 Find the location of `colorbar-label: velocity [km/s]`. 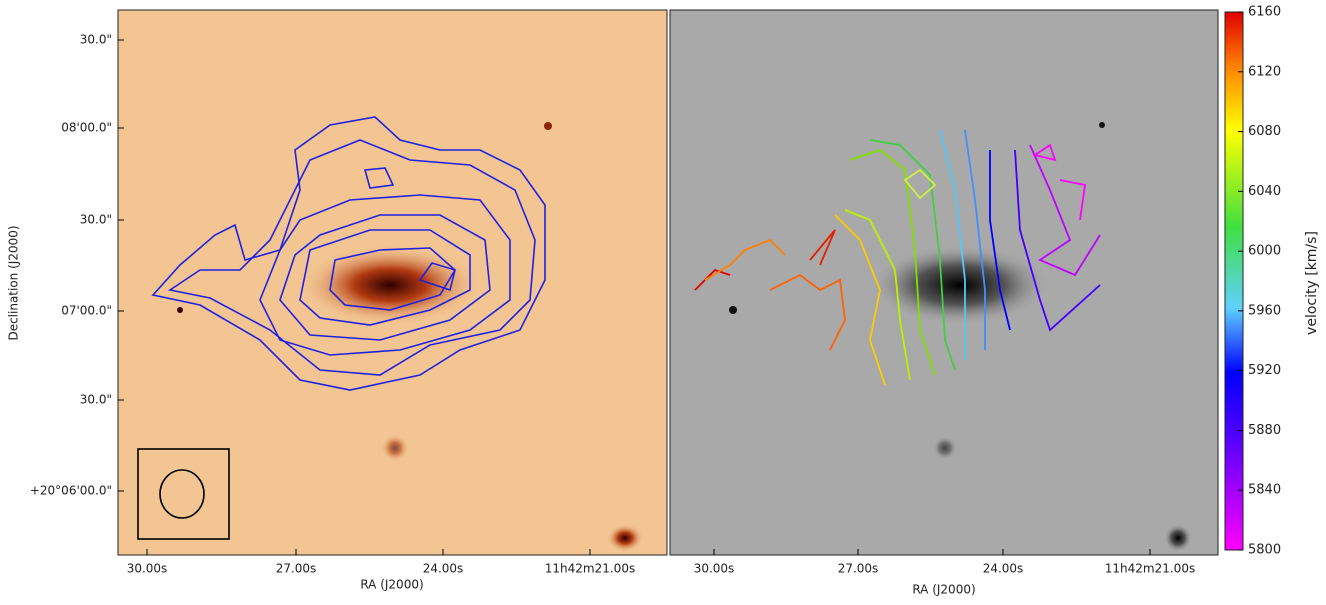

colorbar-label: velocity [km/s] is located at coordinates (1312, 283).